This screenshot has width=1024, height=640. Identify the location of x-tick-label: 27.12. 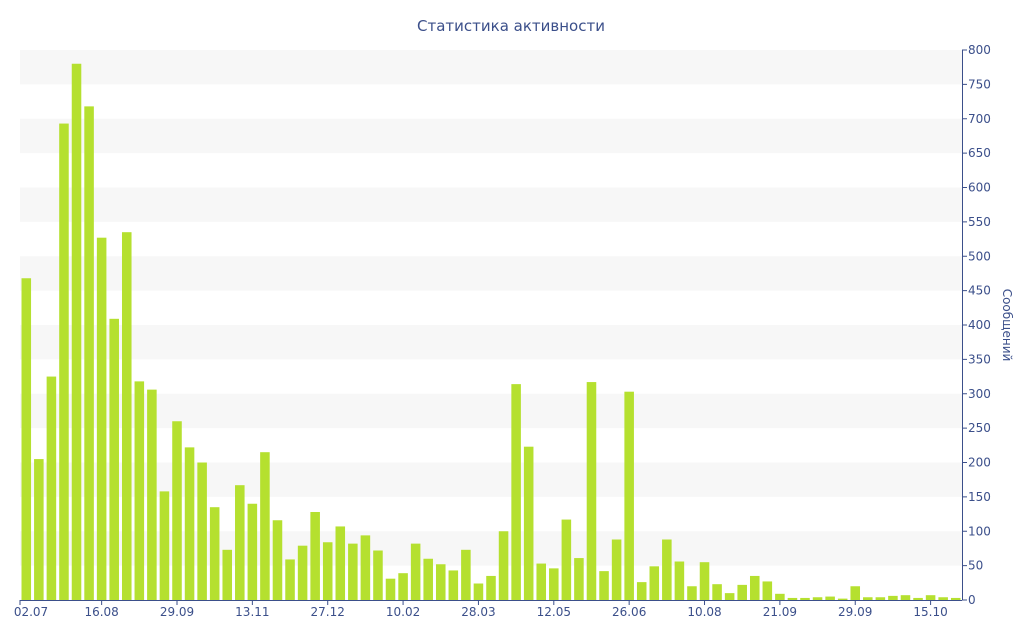
(328, 612).